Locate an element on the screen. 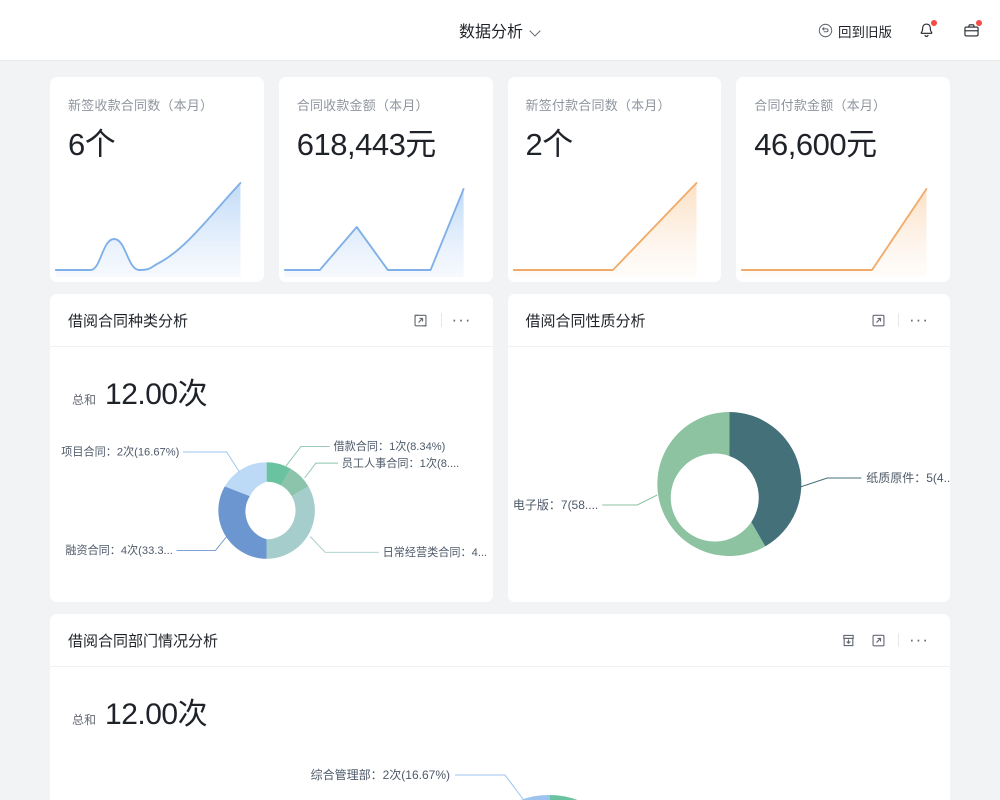 The height and width of the screenshot is (800, 1000). page-title-dropdown: 数据分析 is located at coordinates (500, 30).